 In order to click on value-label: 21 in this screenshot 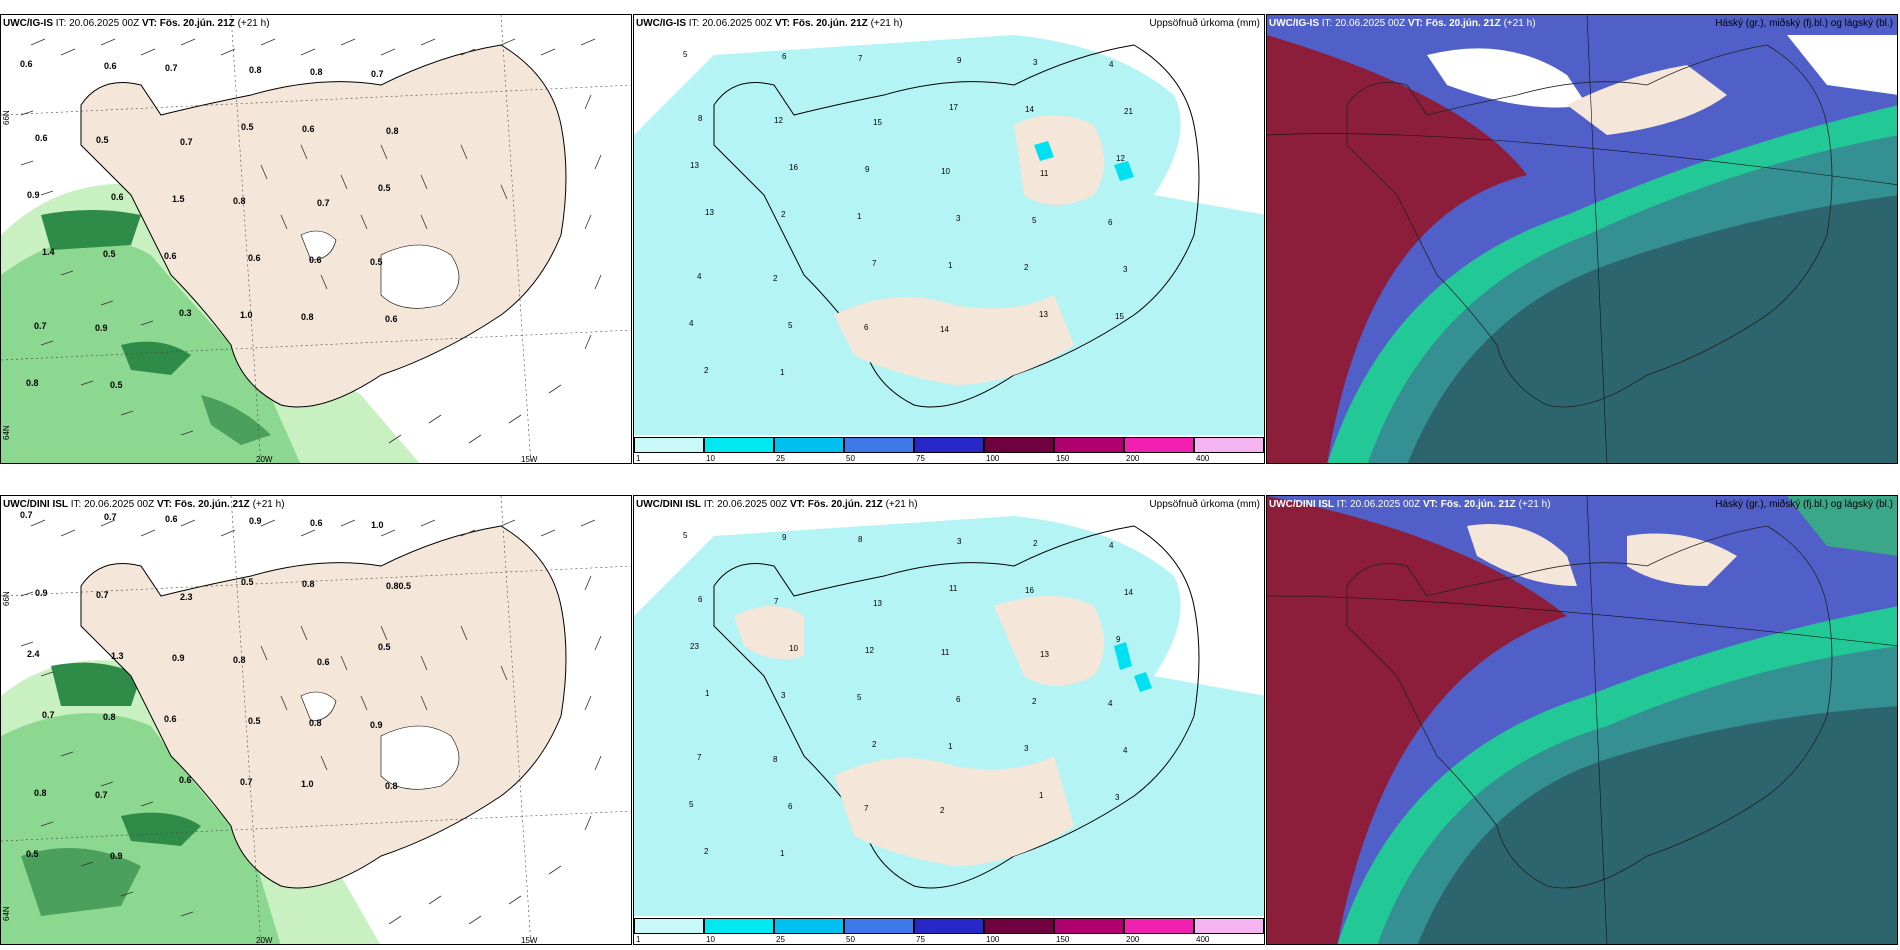, I will do `click(1128, 111)`.